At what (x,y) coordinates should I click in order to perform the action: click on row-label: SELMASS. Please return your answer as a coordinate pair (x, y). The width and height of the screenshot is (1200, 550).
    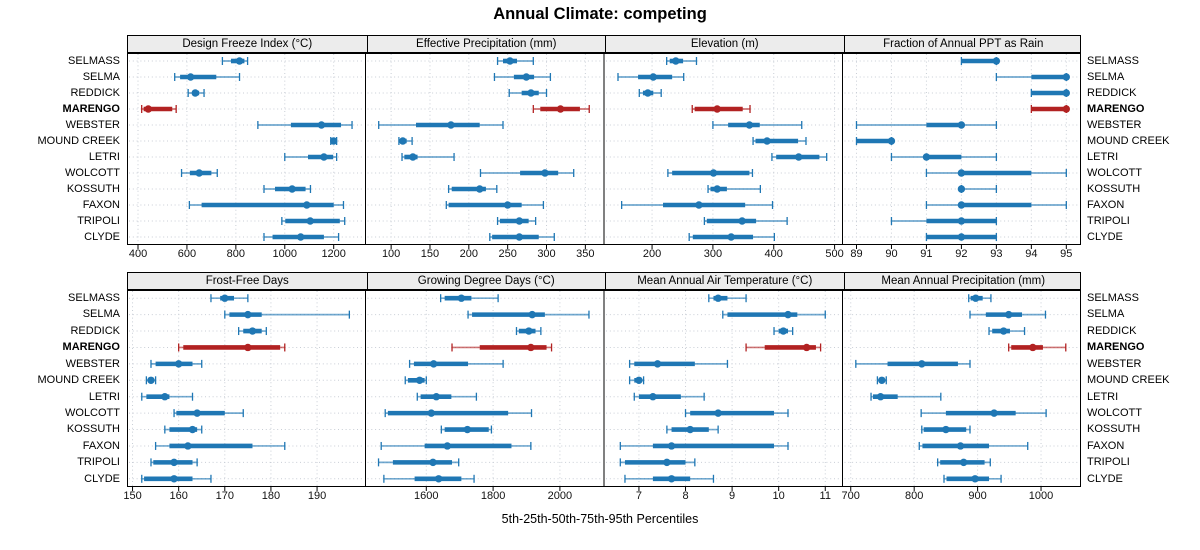
    Looking at the image, I should click on (94, 61).